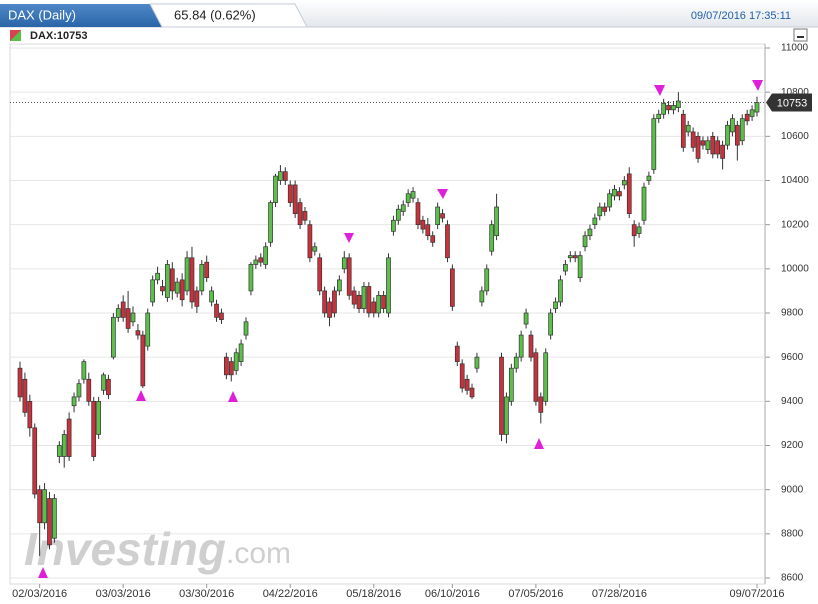  I want to click on y-tick-label: 10600, so click(795, 136).